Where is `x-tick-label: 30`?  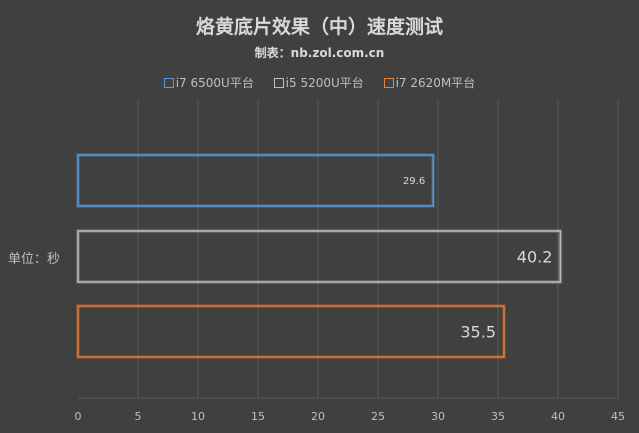
x-tick-label: 30 is located at coordinates (438, 416).